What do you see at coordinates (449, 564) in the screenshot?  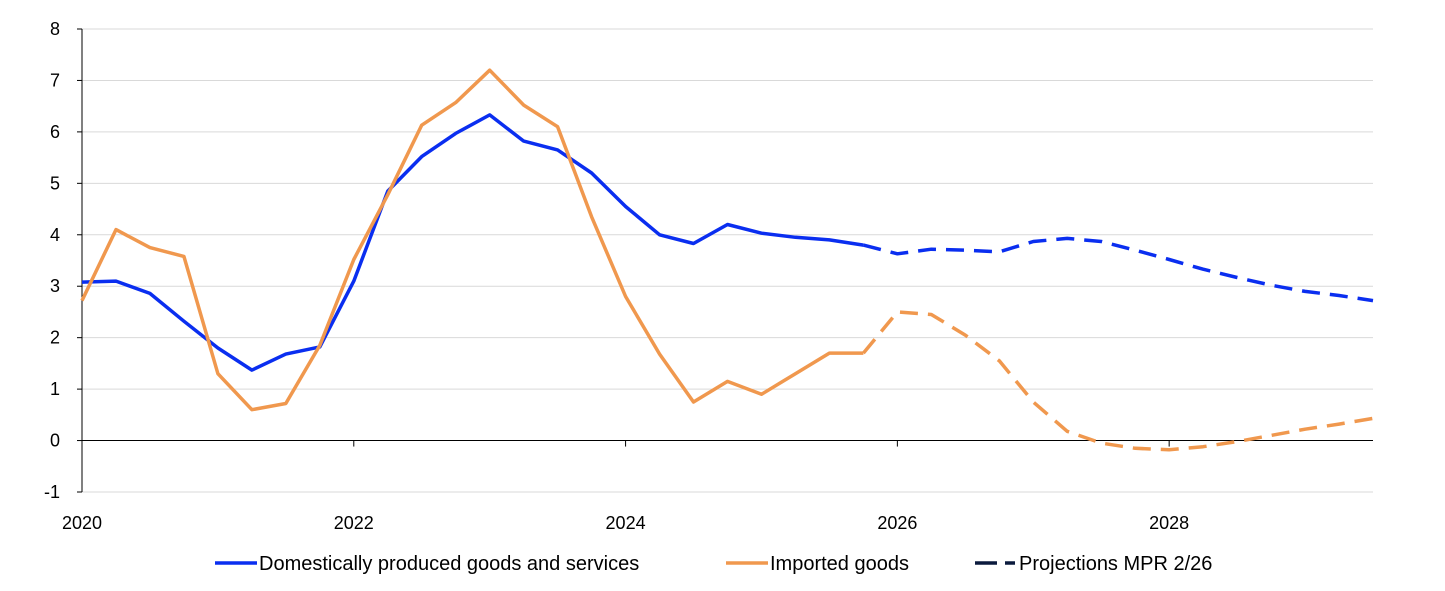 I see `legend-label: Domestically produced goods and services` at bounding box center [449, 564].